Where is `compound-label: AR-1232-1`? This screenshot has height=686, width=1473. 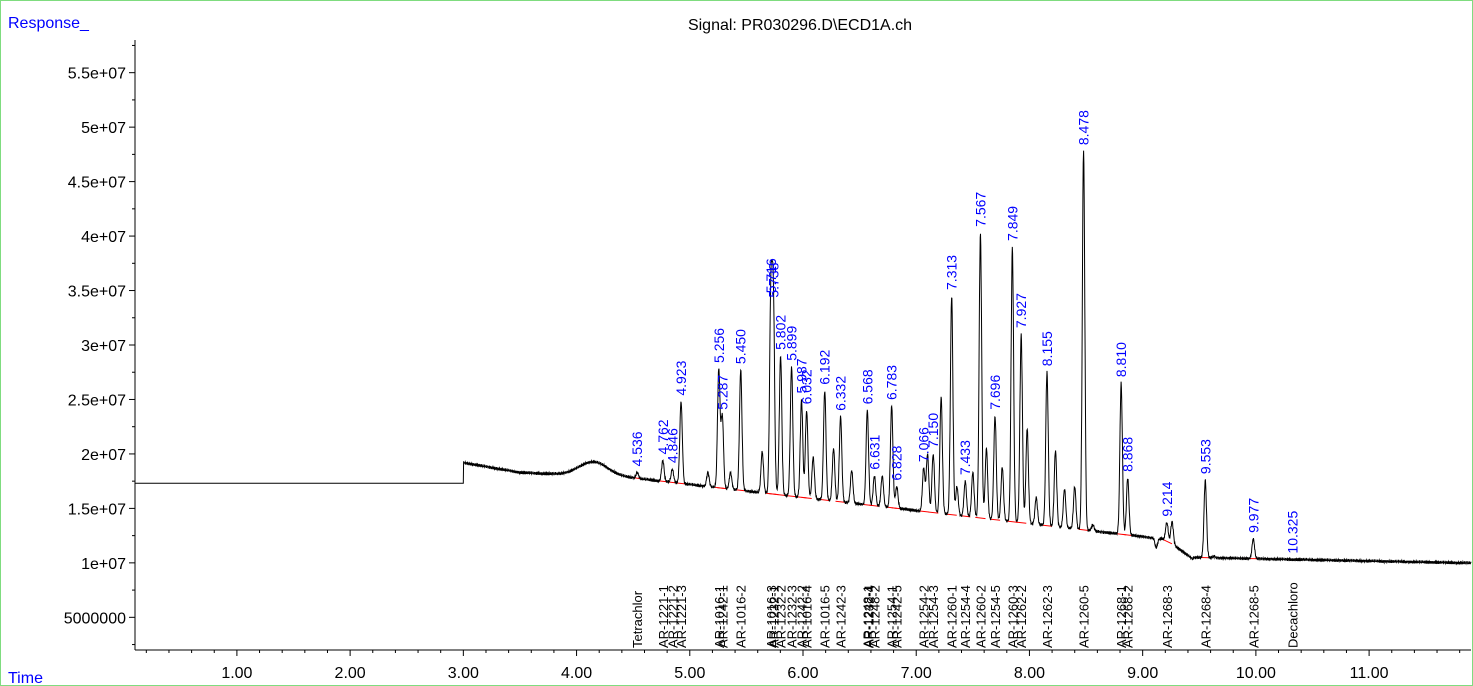
compound-label: AR-1232-1 is located at coordinates (773, 616).